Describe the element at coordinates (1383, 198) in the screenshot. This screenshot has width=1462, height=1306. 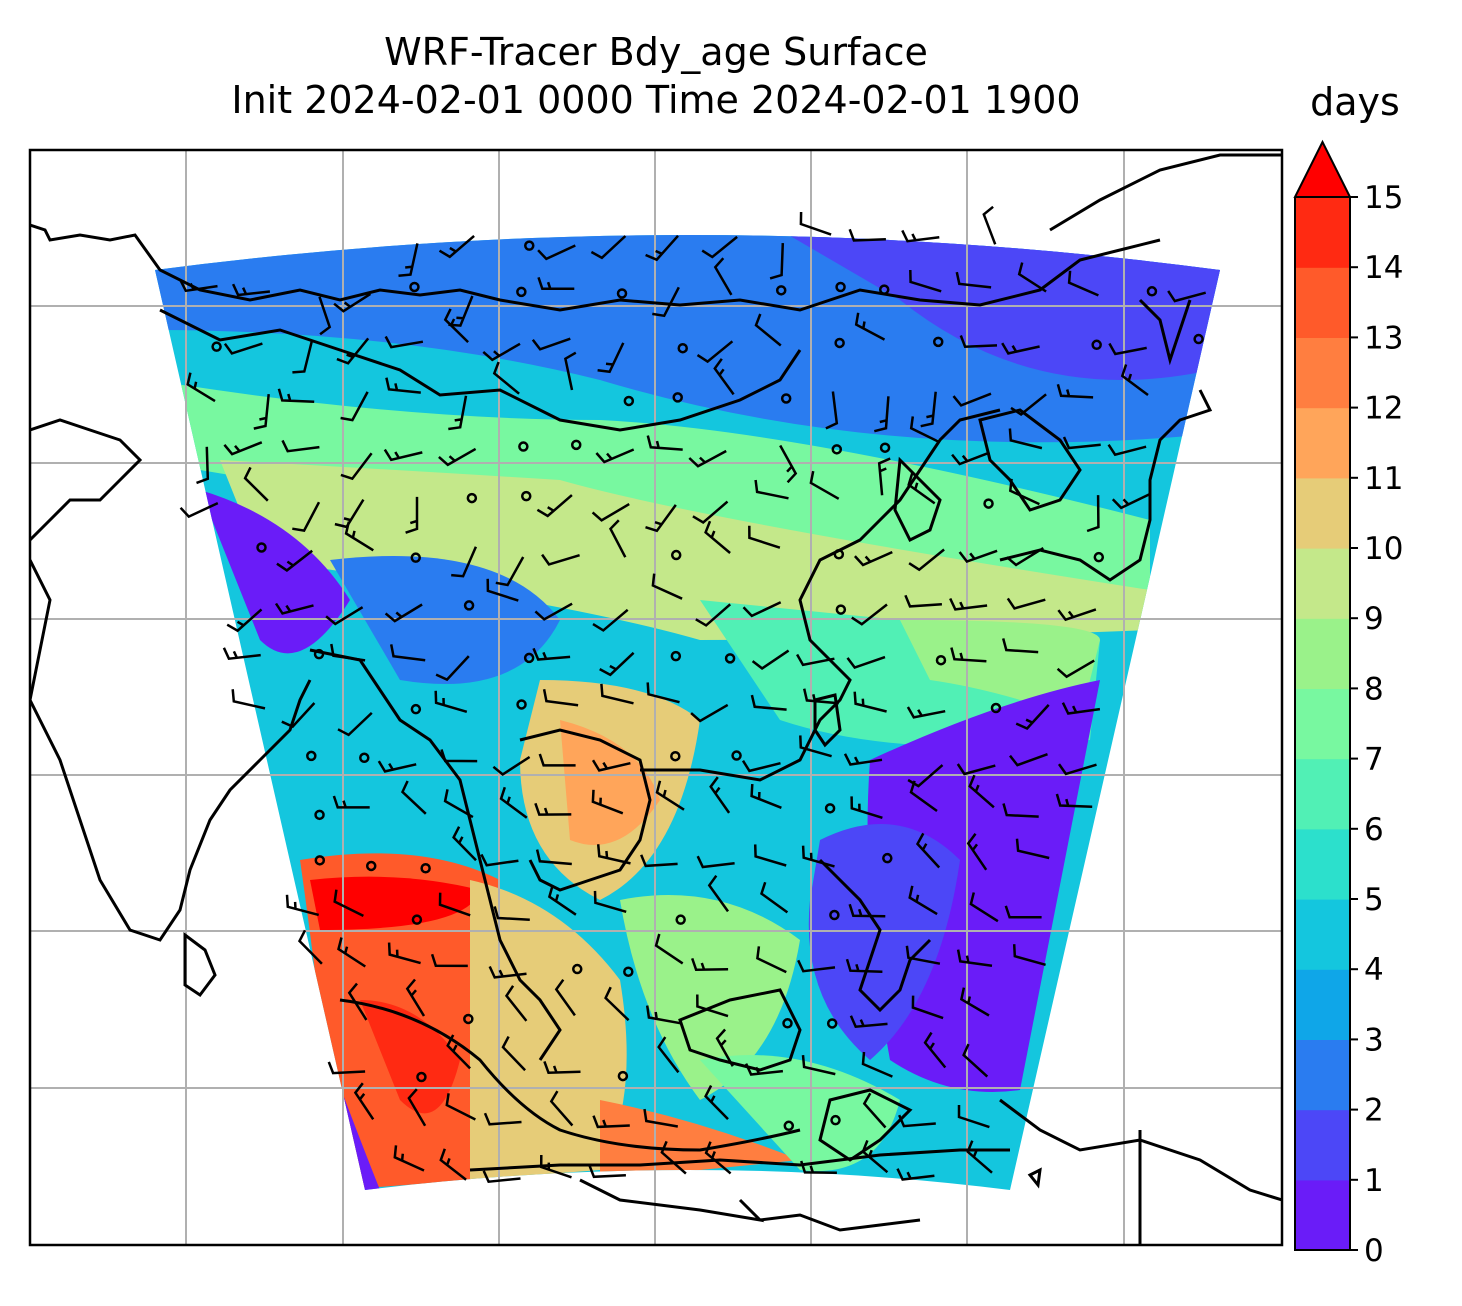
I see `colorbar-tick-label: 15` at that location.